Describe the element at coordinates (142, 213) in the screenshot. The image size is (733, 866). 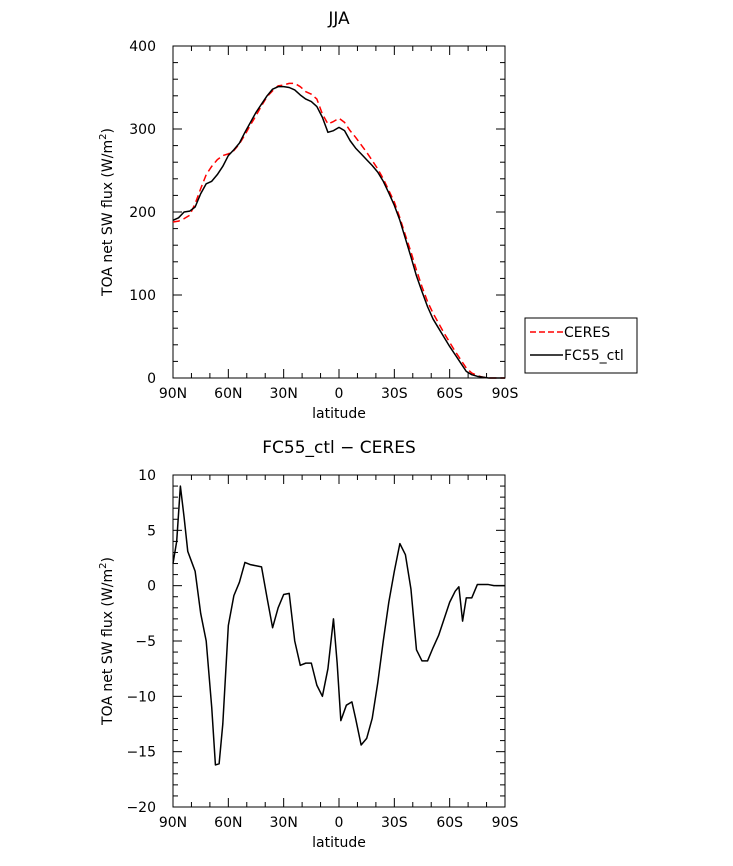
I see `y-tick-label: 200` at that location.